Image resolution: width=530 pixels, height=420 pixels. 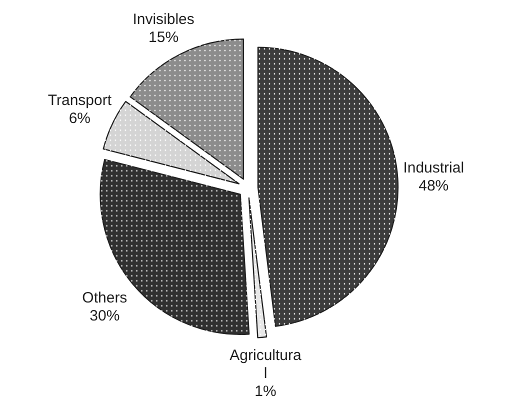 I want to click on slice-label: Others, so click(x=105, y=298).